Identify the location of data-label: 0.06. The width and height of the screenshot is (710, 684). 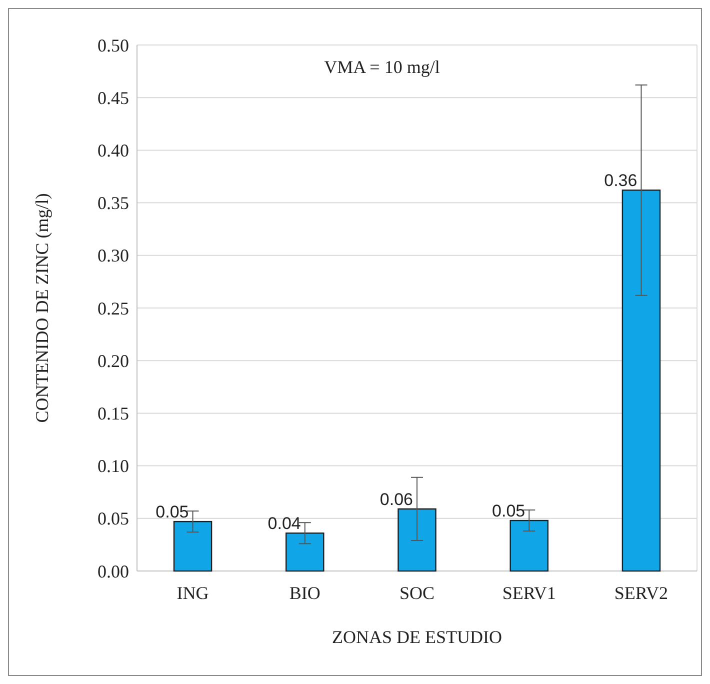
(396, 499).